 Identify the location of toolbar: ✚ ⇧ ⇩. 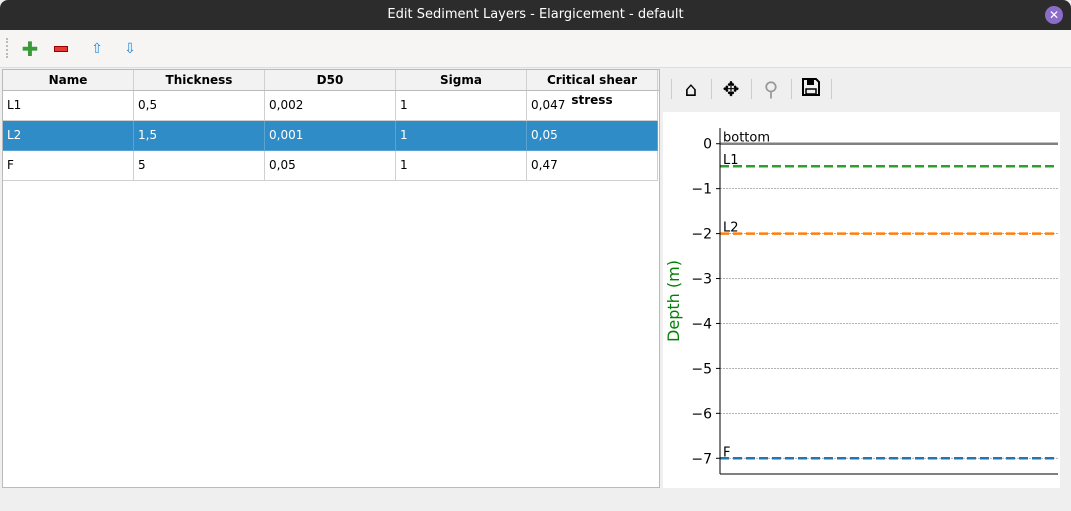
(535, 49).